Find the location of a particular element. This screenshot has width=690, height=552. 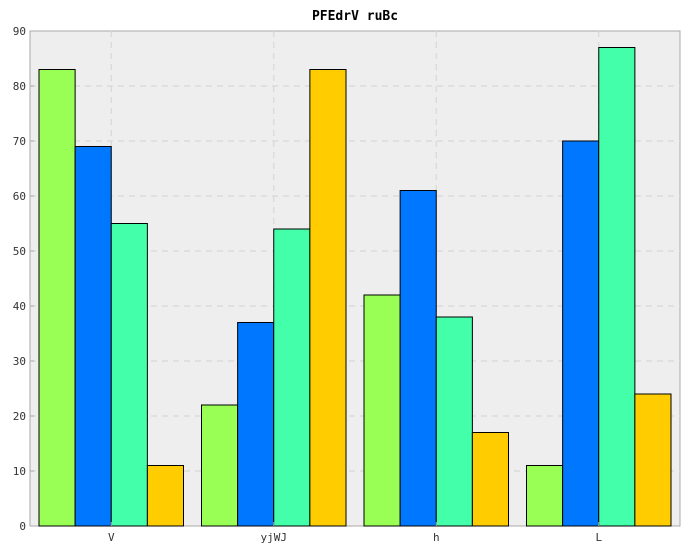

x-tick-label: h is located at coordinates (436, 537).